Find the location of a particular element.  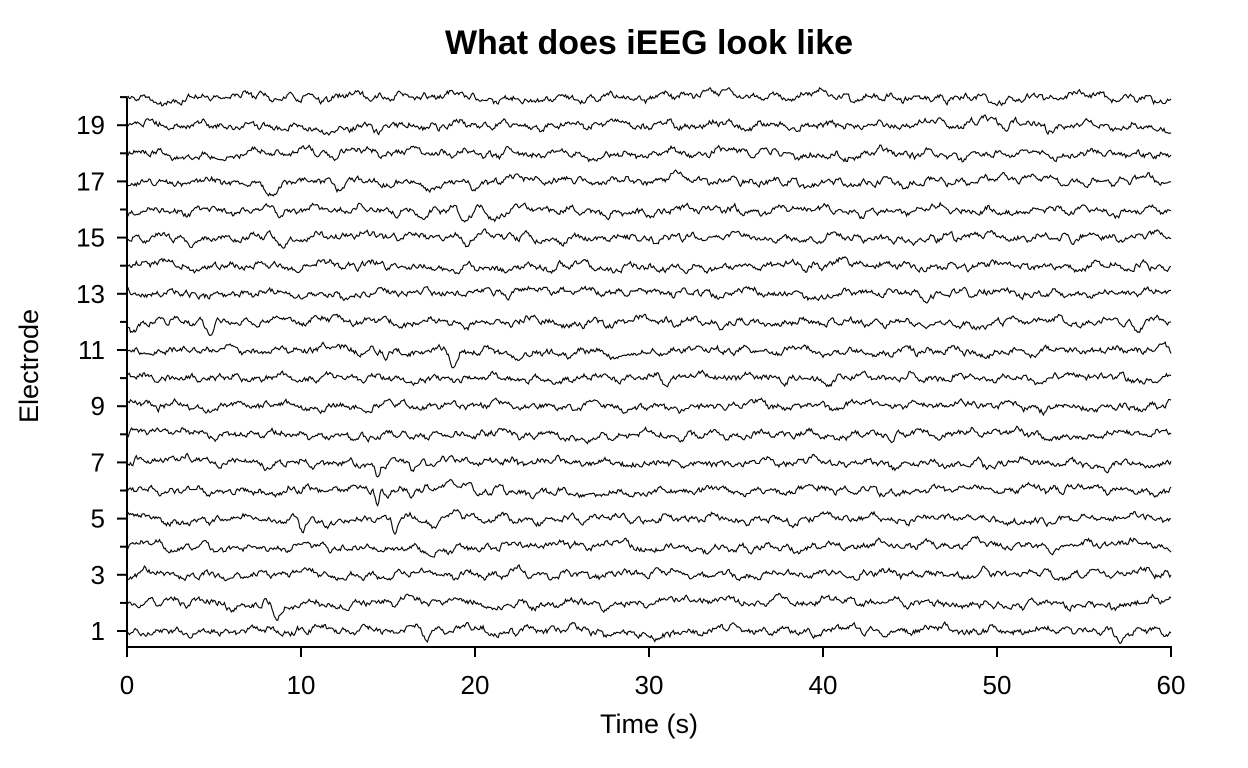

x-tick-label: 50 is located at coordinates (997, 685).